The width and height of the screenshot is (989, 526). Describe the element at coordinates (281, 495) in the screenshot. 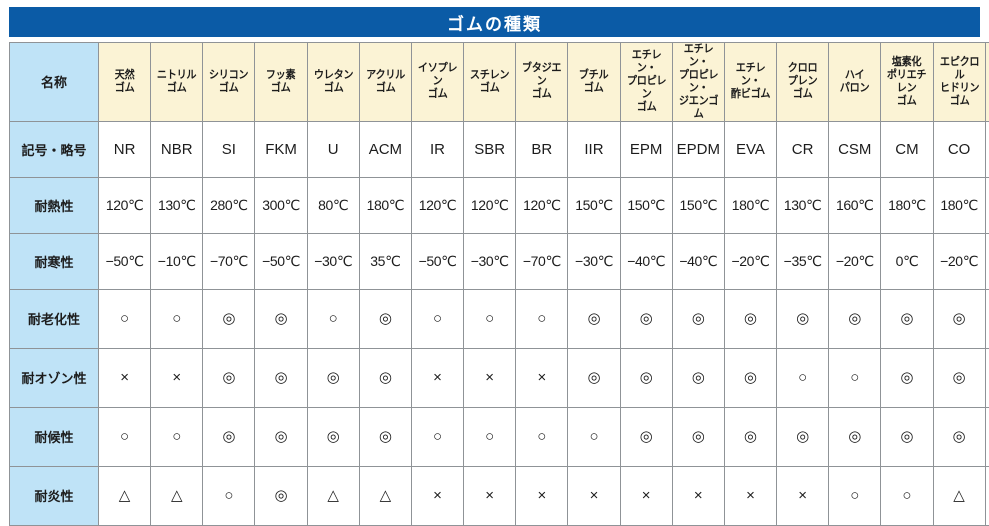

I see `flame-resistance-cell: ◎` at that location.